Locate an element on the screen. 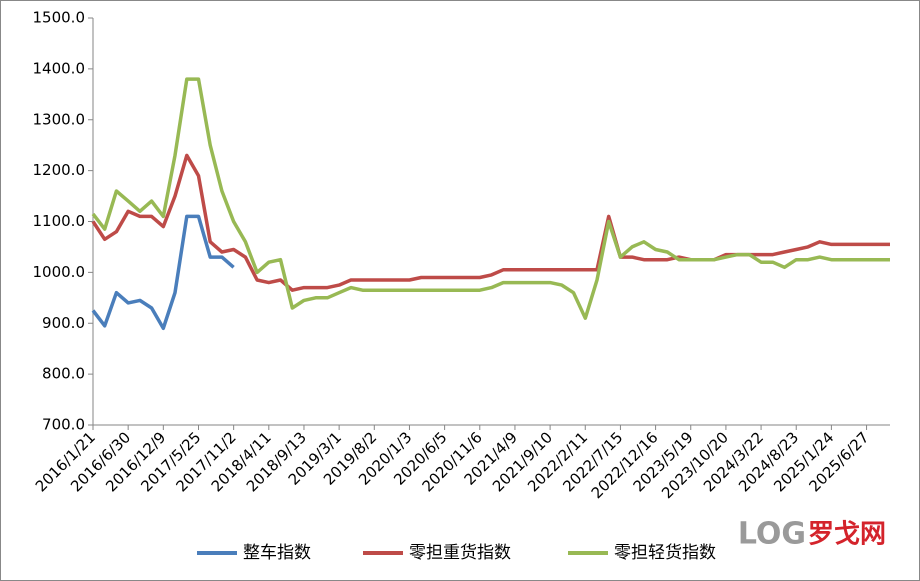  y-tick-label: 800.0 is located at coordinates (63, 374).